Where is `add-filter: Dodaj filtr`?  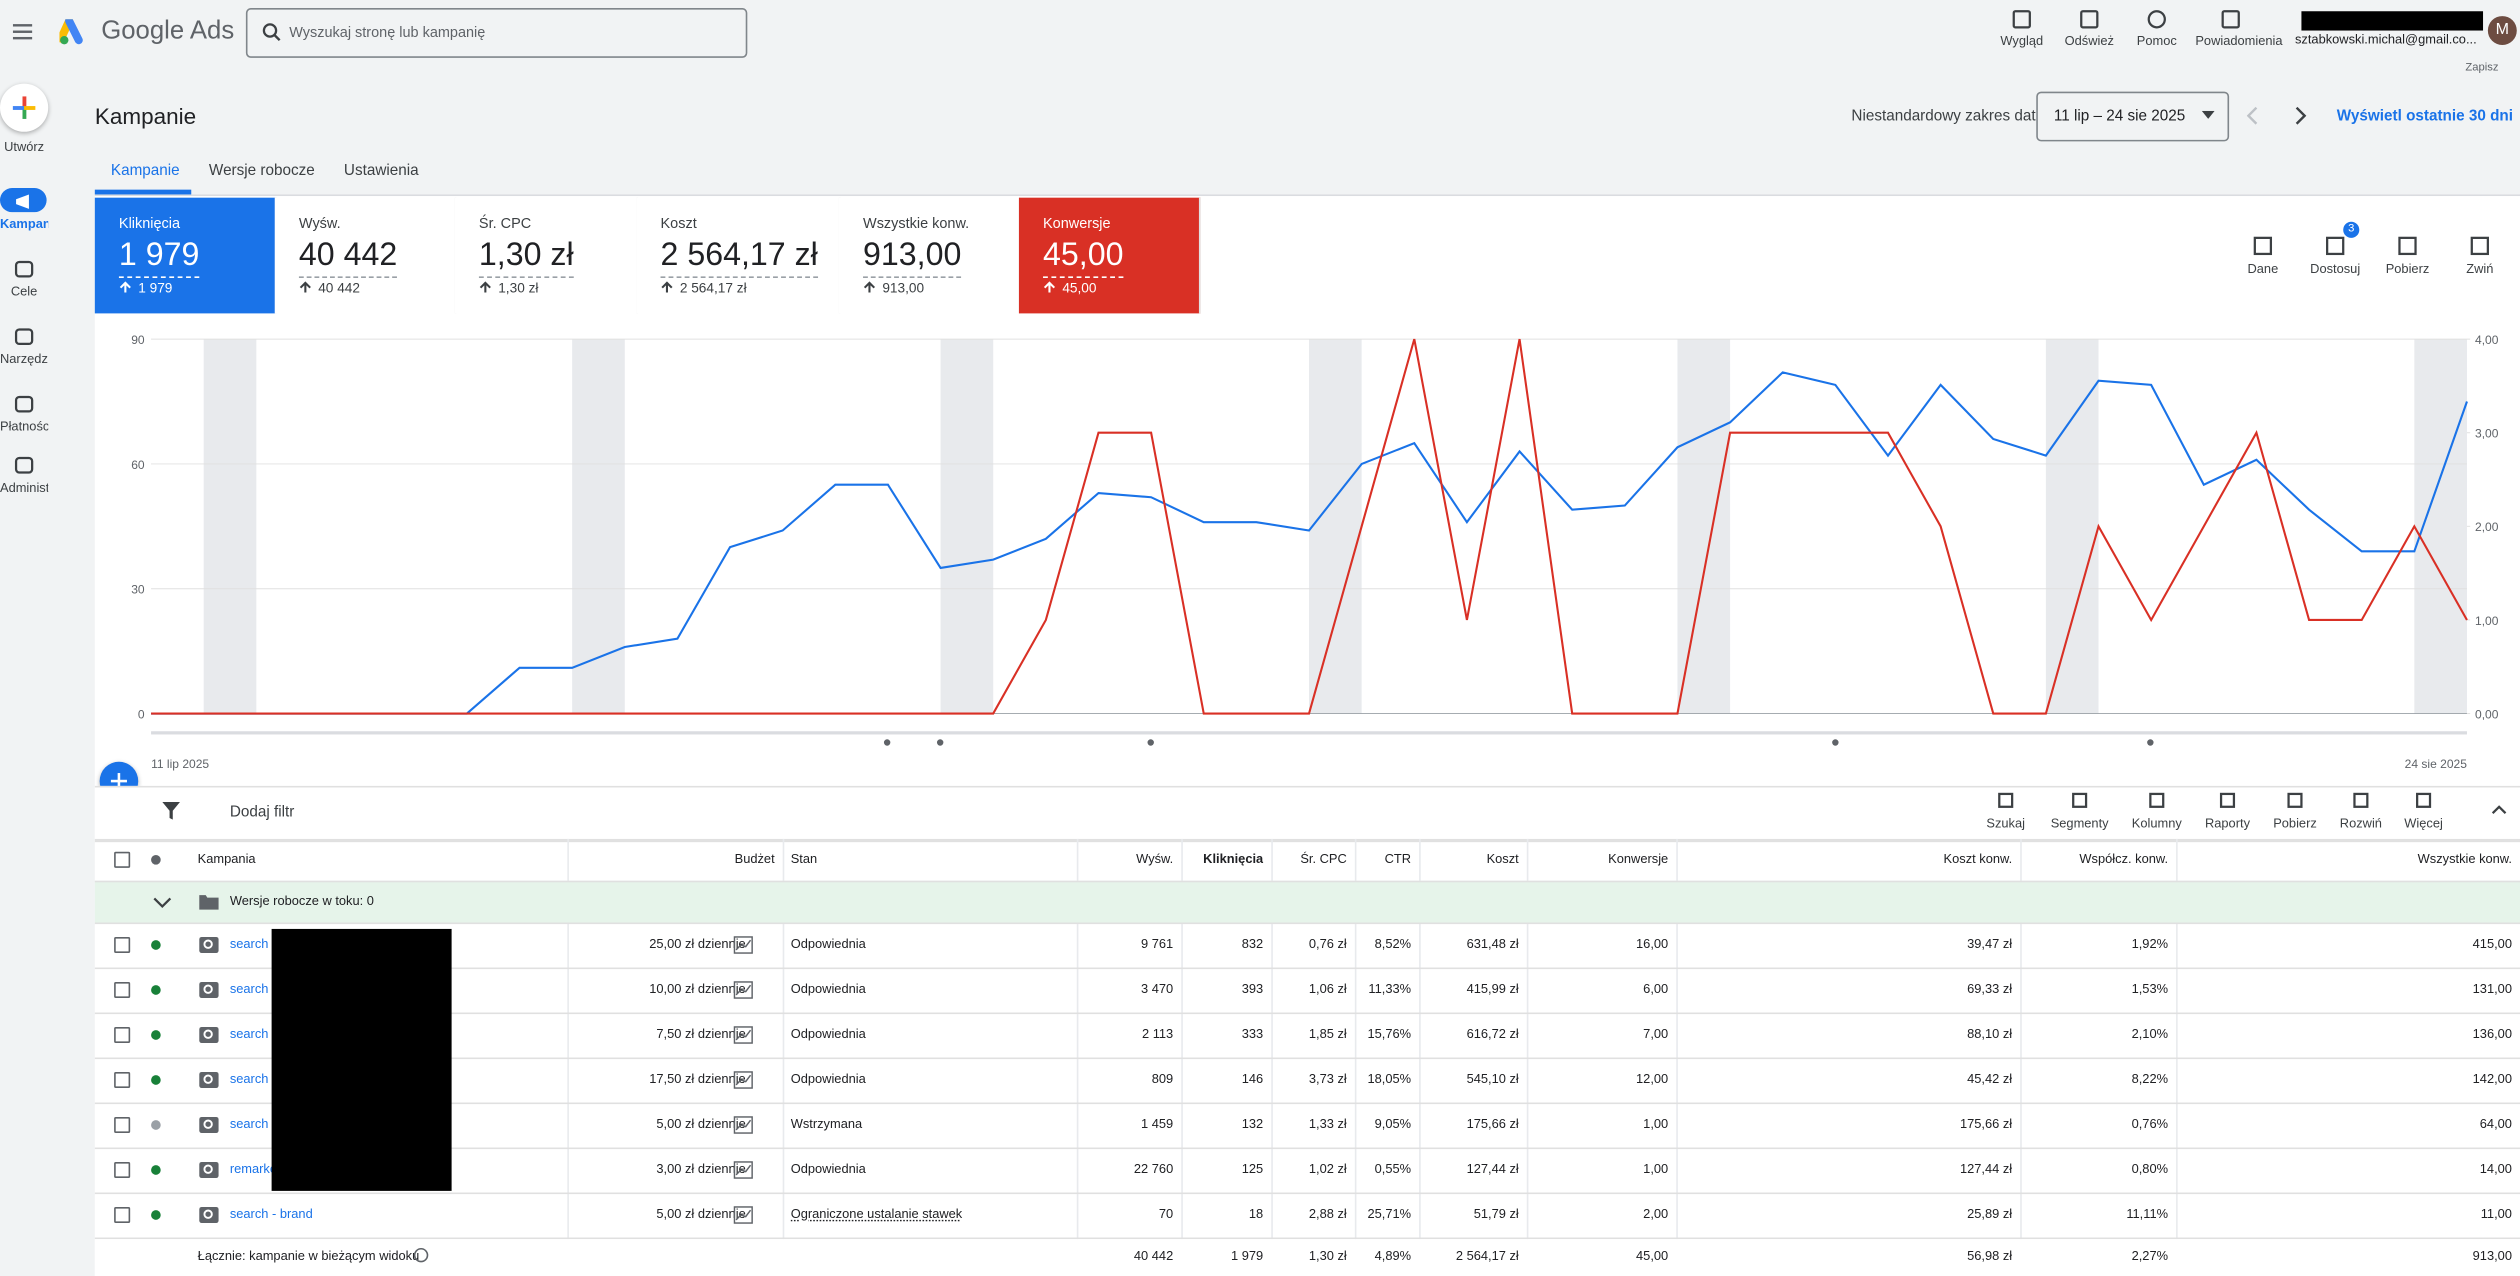
add-filter: Dodaj filtr is located at coordinates (262, 812).